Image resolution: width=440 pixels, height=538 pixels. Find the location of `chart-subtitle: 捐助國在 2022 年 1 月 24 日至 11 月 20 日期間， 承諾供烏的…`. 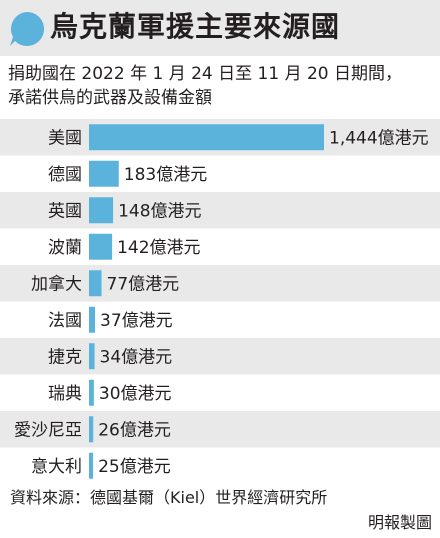

chart-subtitle: 捐助國在 2022 年 1 月 24 日至 11 月 20 日期間， 承諾供烏的… is located at coordinates (222, 86).